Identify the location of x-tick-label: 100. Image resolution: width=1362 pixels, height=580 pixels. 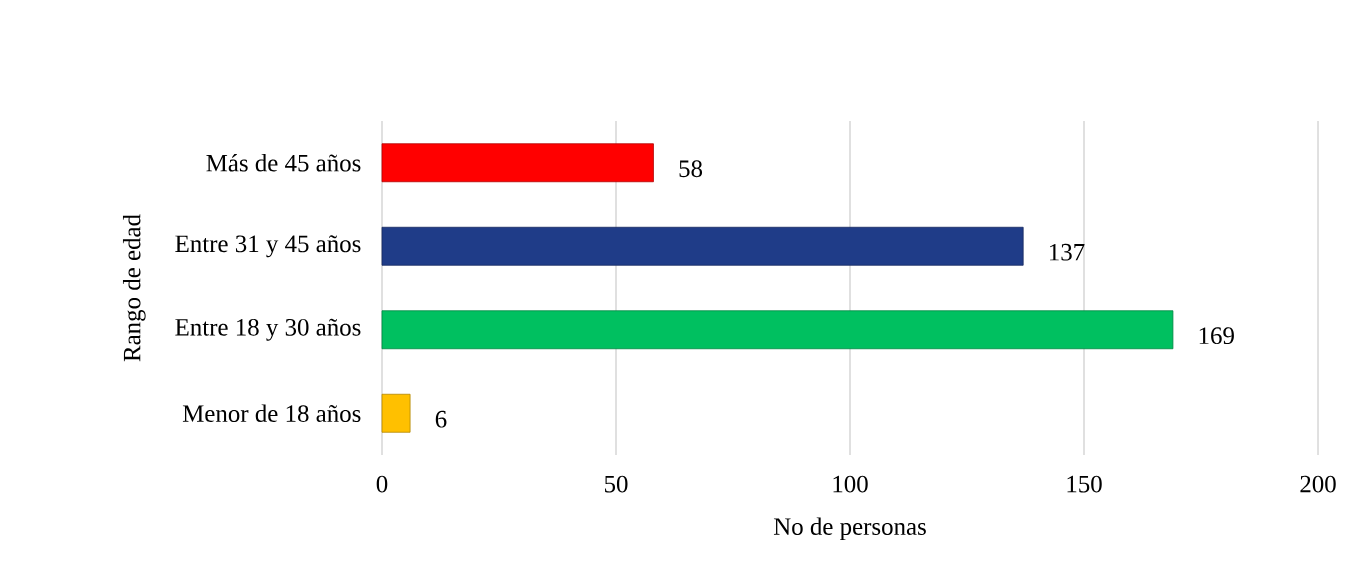
(850, 484).